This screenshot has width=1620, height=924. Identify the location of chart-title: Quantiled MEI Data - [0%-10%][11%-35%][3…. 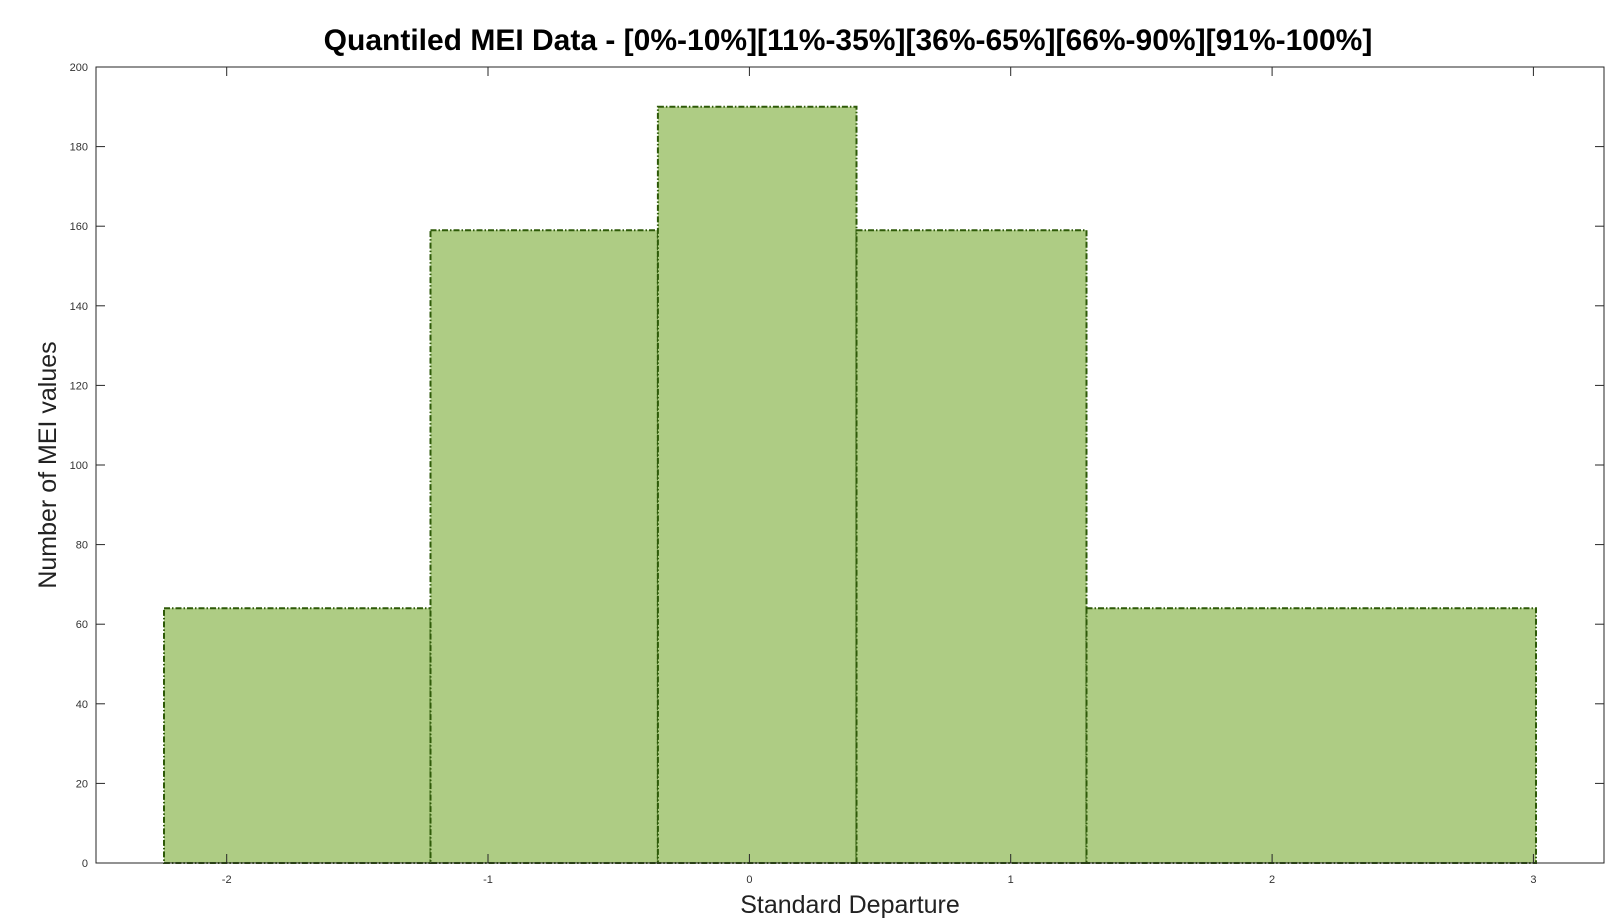
(848, 40).